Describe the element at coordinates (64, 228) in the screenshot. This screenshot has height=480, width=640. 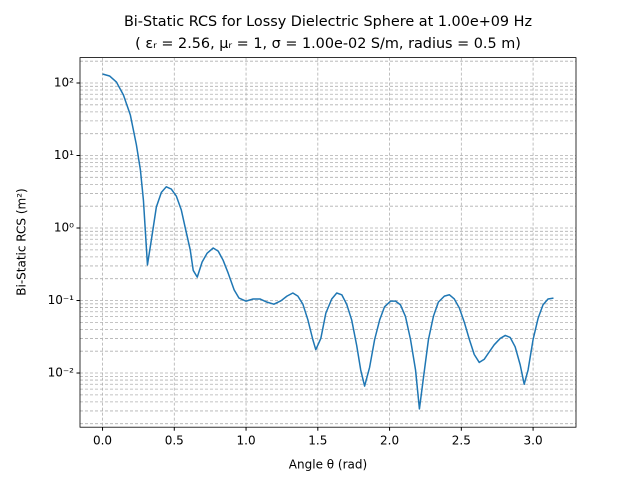
I see `y-tick-label: 10⁰` at that location.